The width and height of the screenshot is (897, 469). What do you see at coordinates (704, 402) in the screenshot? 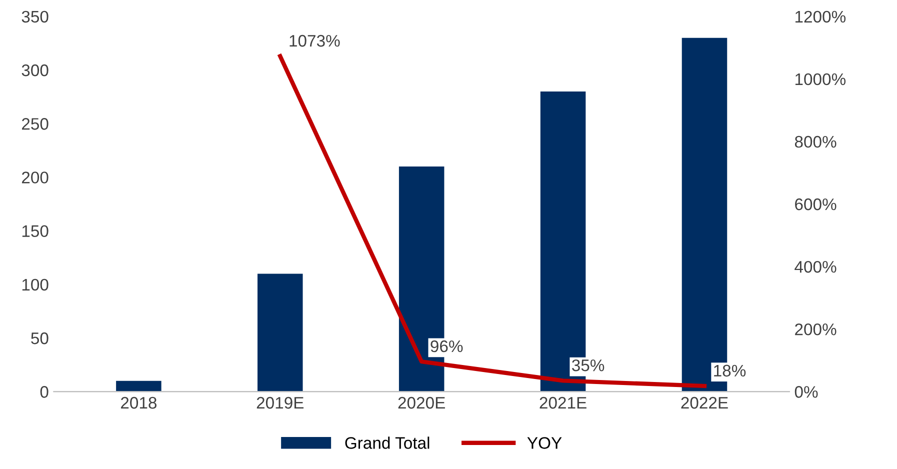
I see `x-tick-label: 2022E` at bounding box center [704, 402].